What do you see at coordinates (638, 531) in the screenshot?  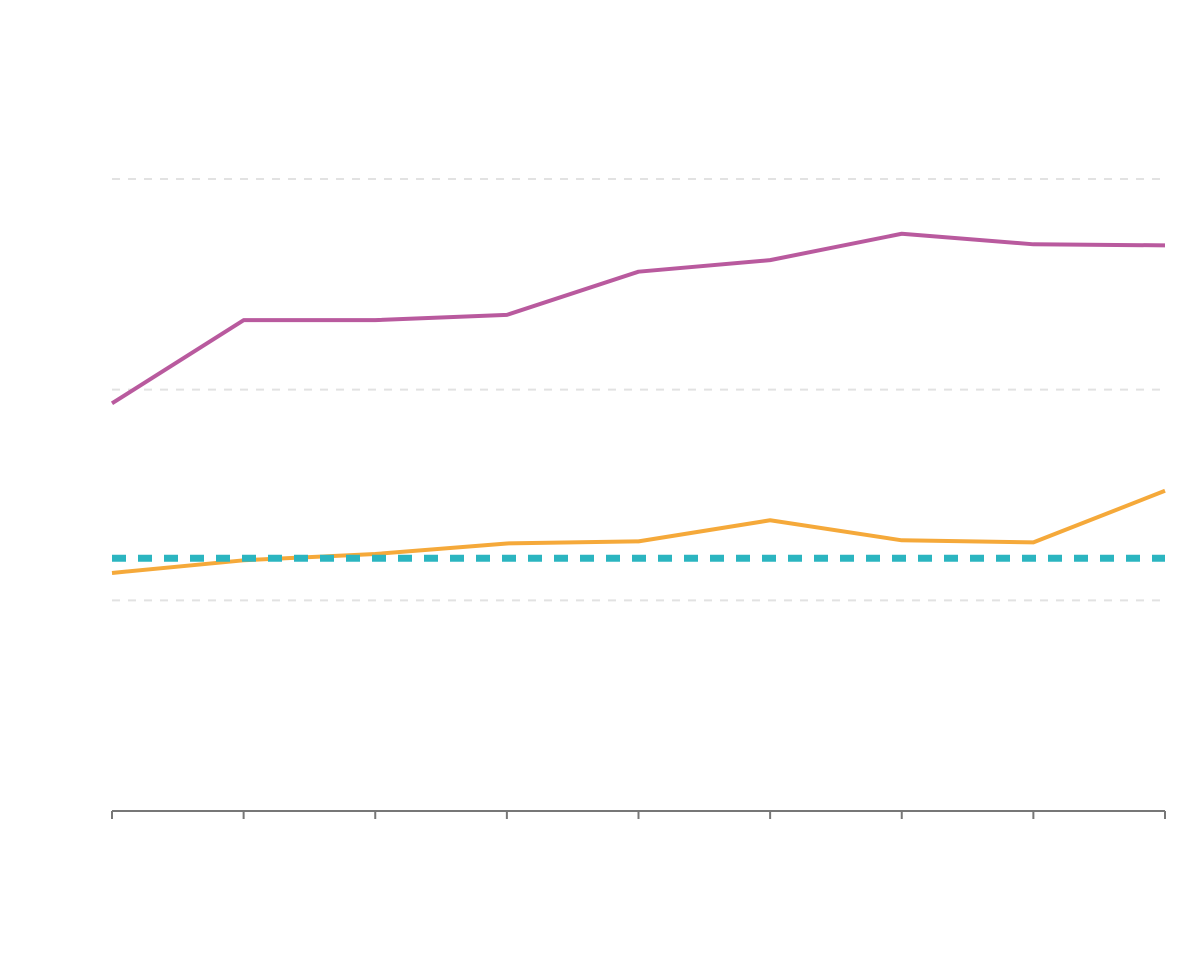 I see `series-line` at bounding box center [638, 531].